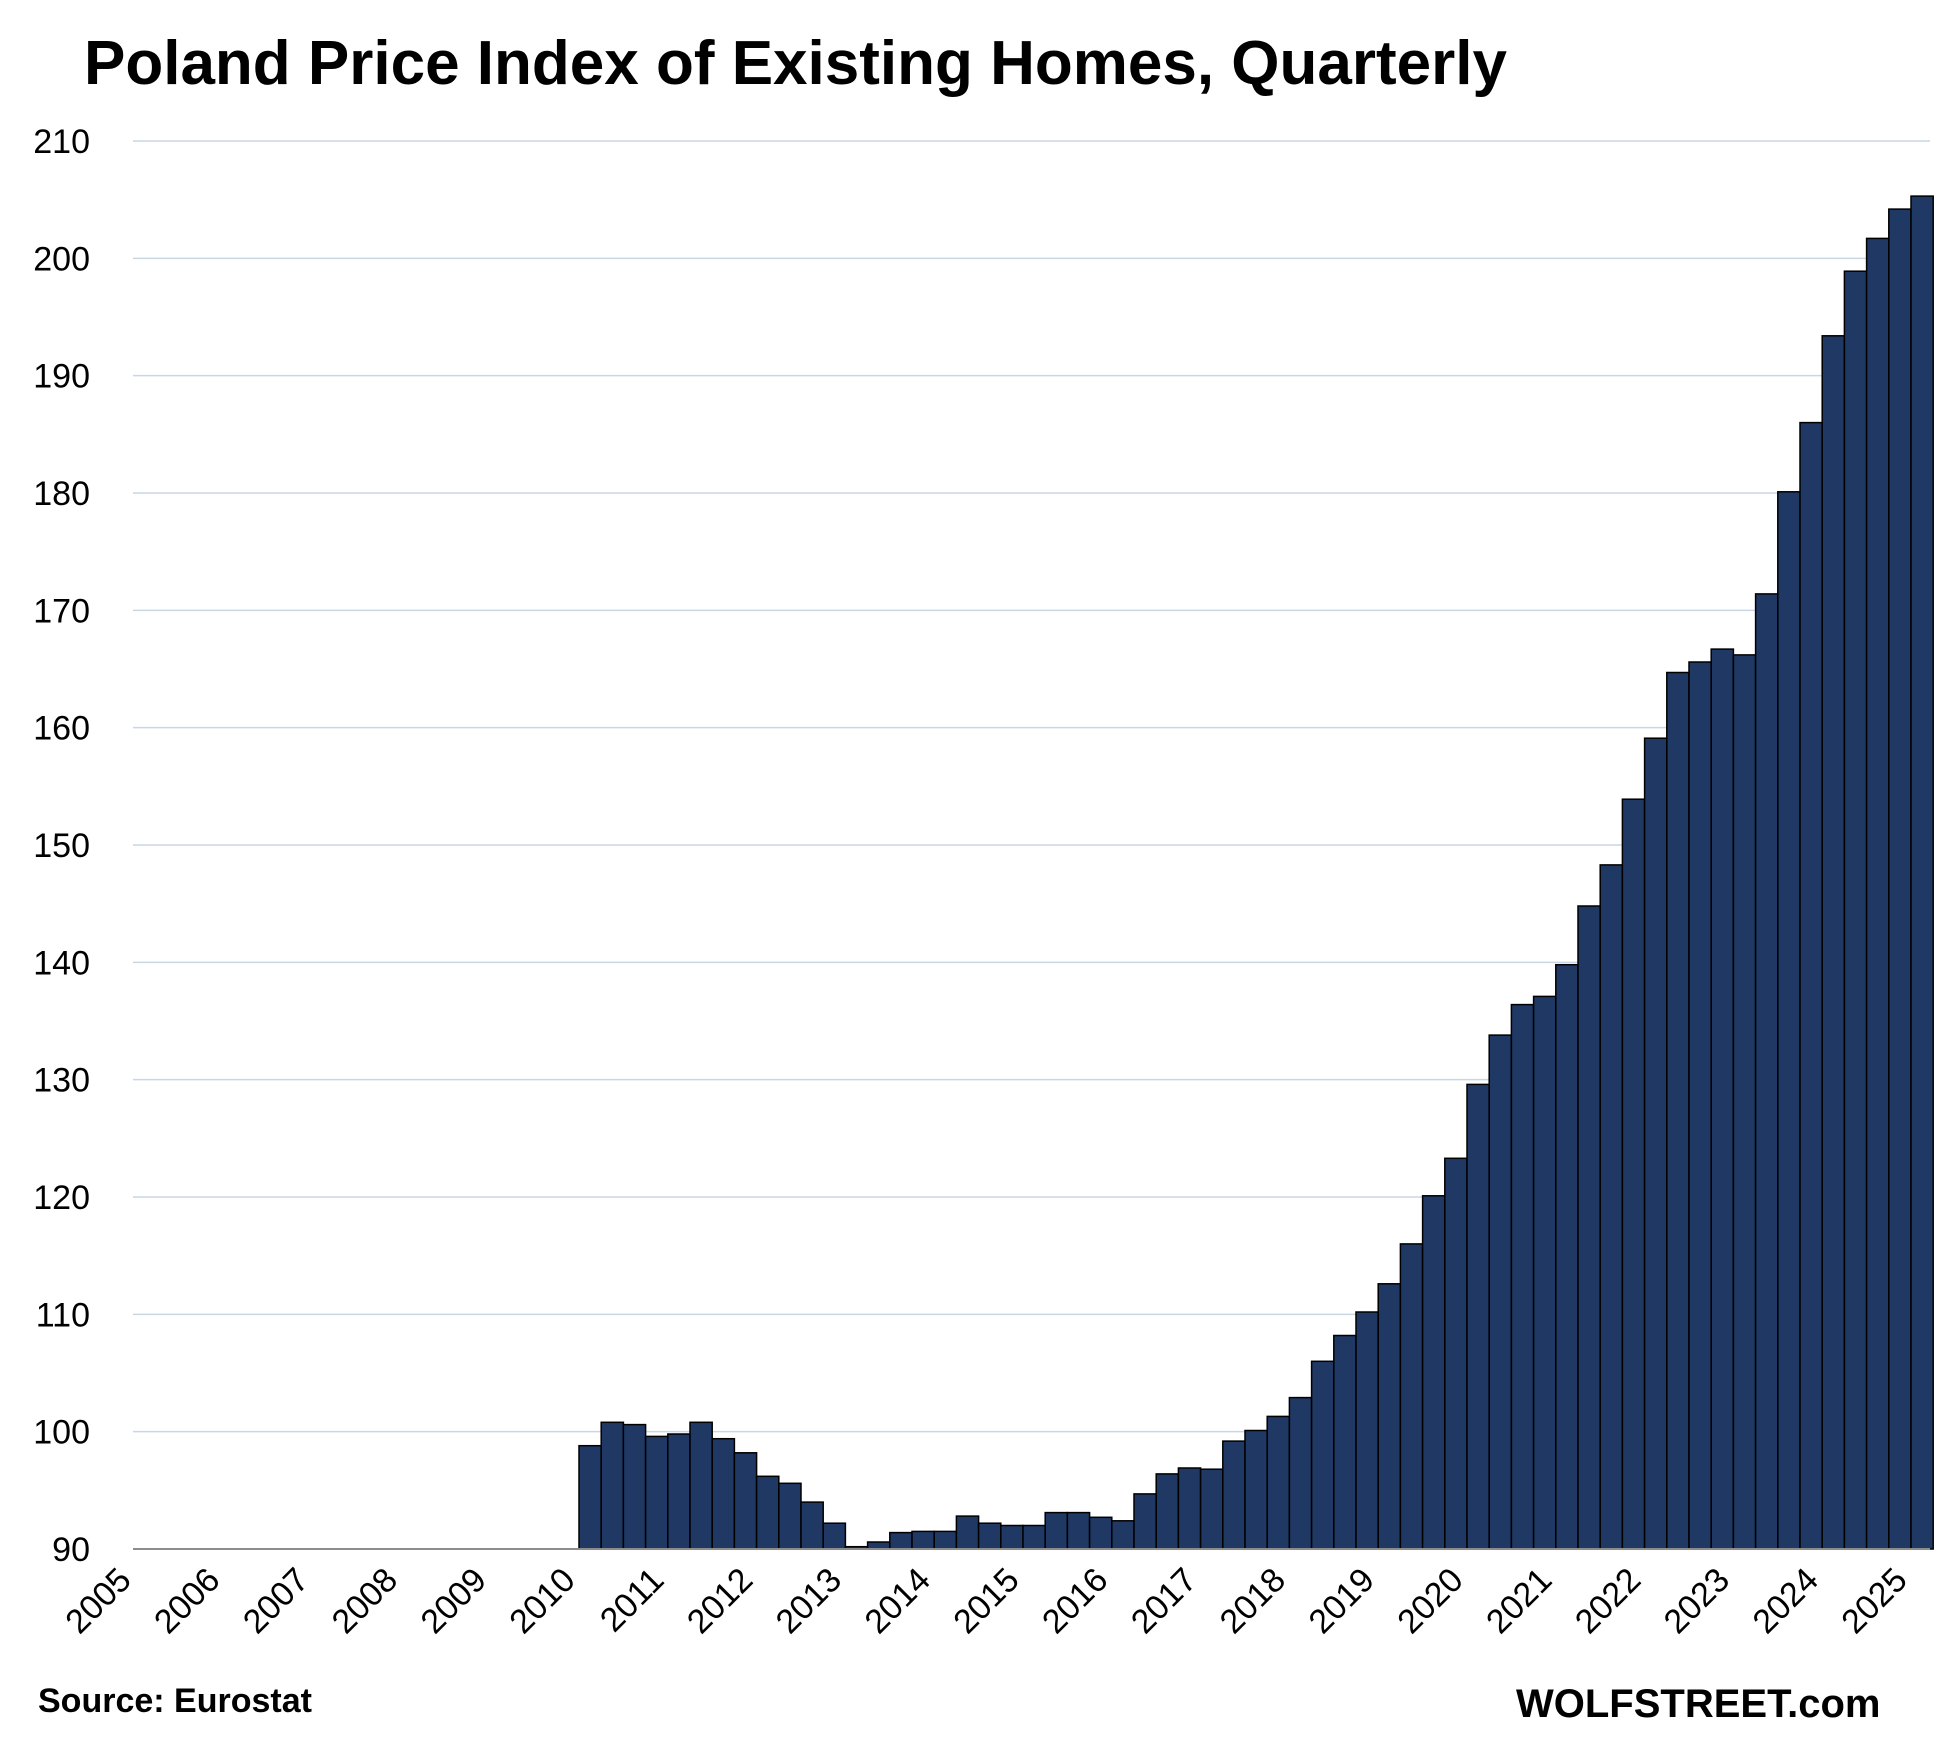 Image resolution: width=1942 pixels, height=1753 pixels. Describe the element at coordinates (1075, 1601) in the screenshot. I see `x-tick-label: 2016` at that location.